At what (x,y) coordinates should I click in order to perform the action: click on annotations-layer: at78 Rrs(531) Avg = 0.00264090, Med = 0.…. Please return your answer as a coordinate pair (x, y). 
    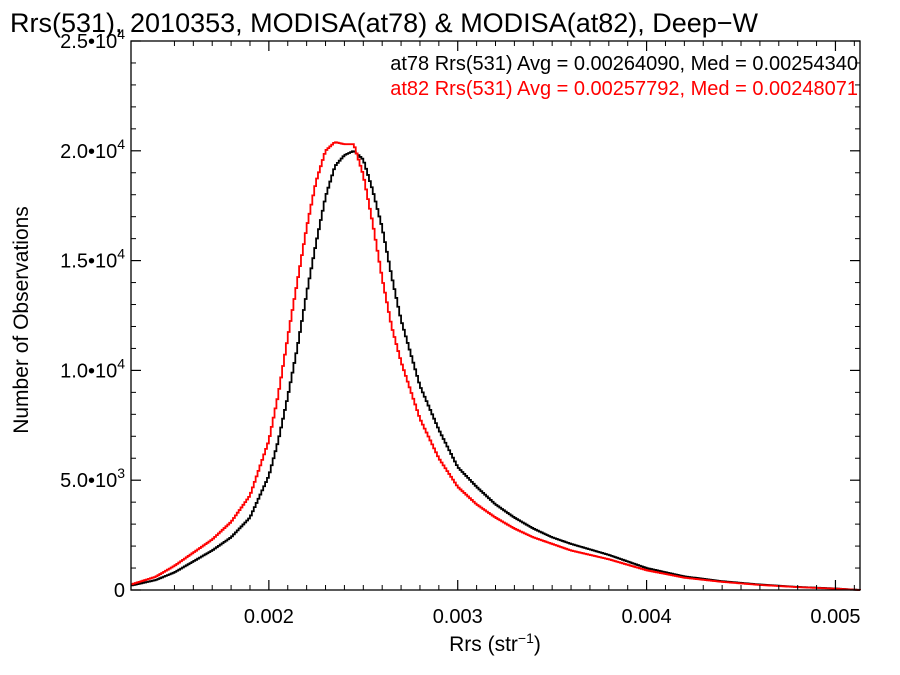
    Looking at the image, I should click on (624, 76).